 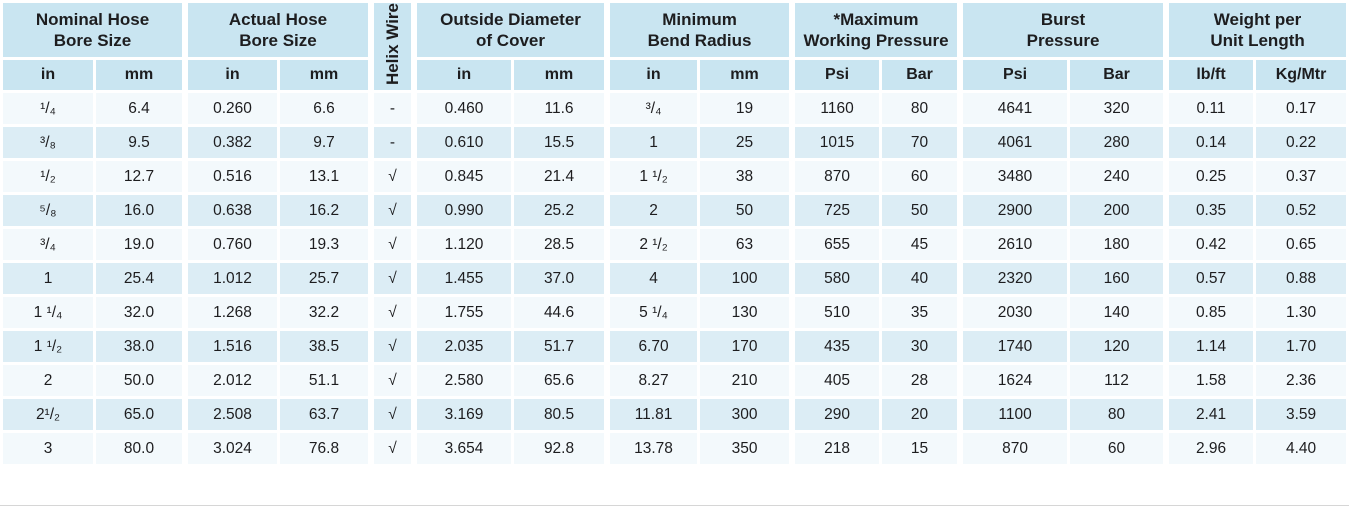 I want to click on cell-wp-psi: 655, so click(x=836, y=245).